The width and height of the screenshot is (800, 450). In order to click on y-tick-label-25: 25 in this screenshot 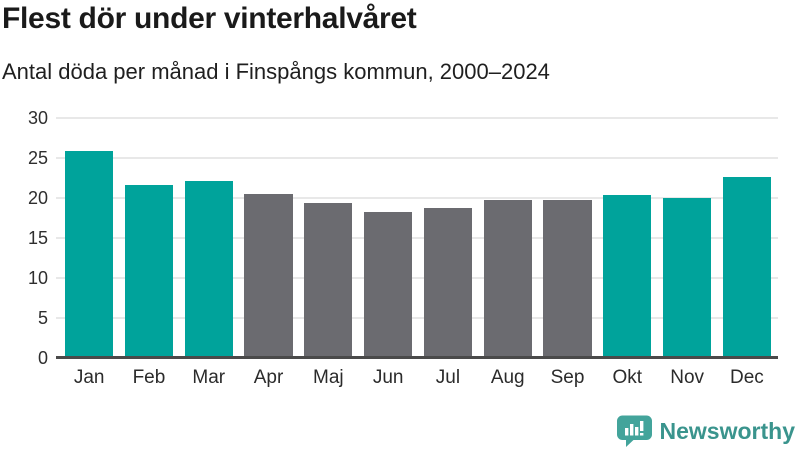, I will do `click(37, 158)`.